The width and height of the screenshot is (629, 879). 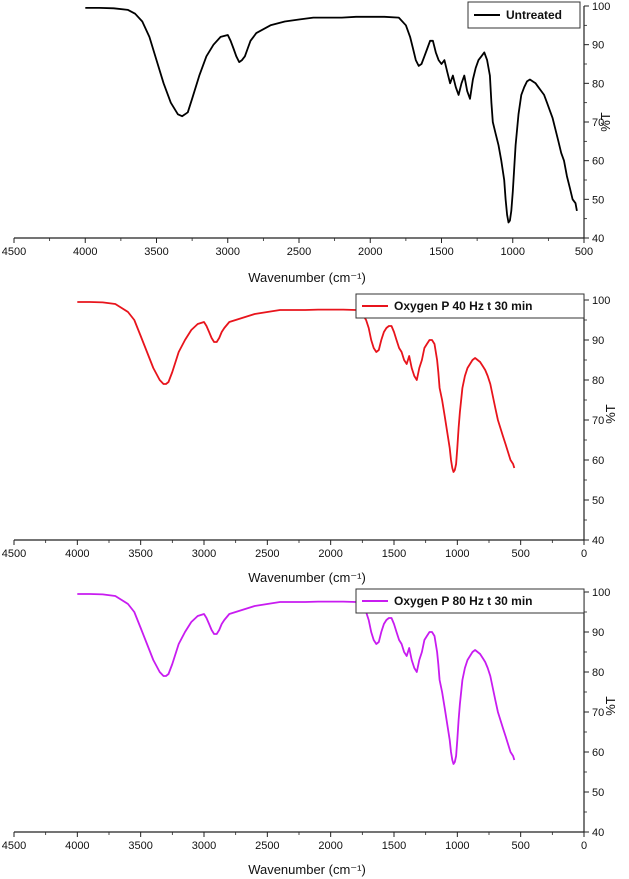 What do you see at coordinates (463, 306) in the screenshot?
I see `legend-label: Oxygen P 40 Hz t 30 min` at bounding box center [463, 306].